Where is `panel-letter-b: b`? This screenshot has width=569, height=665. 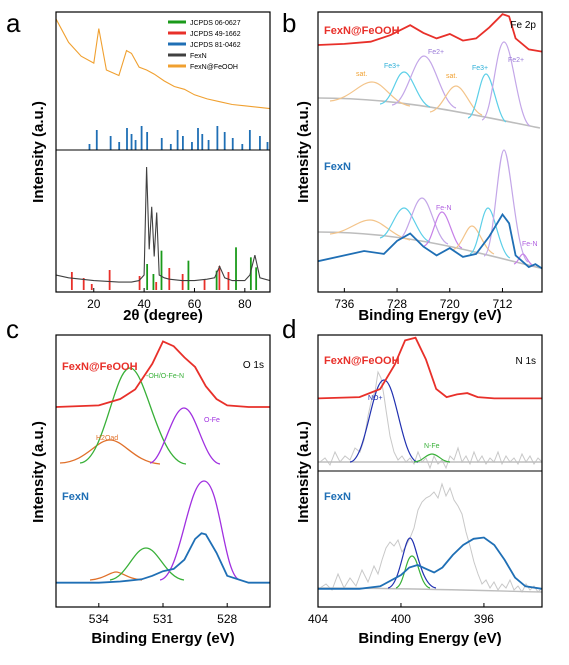
panel-letter-b: b is located at coordinates (289, 23).